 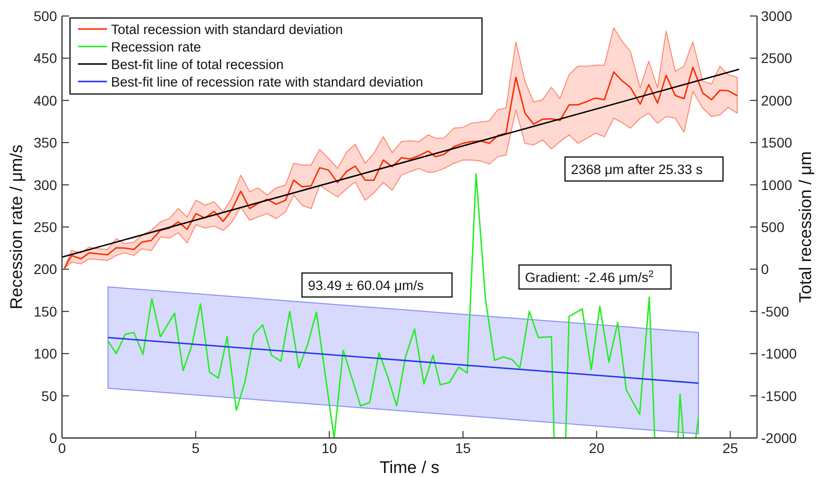 I want to click on x-tick-label: 5, so click(x=196, y=448).